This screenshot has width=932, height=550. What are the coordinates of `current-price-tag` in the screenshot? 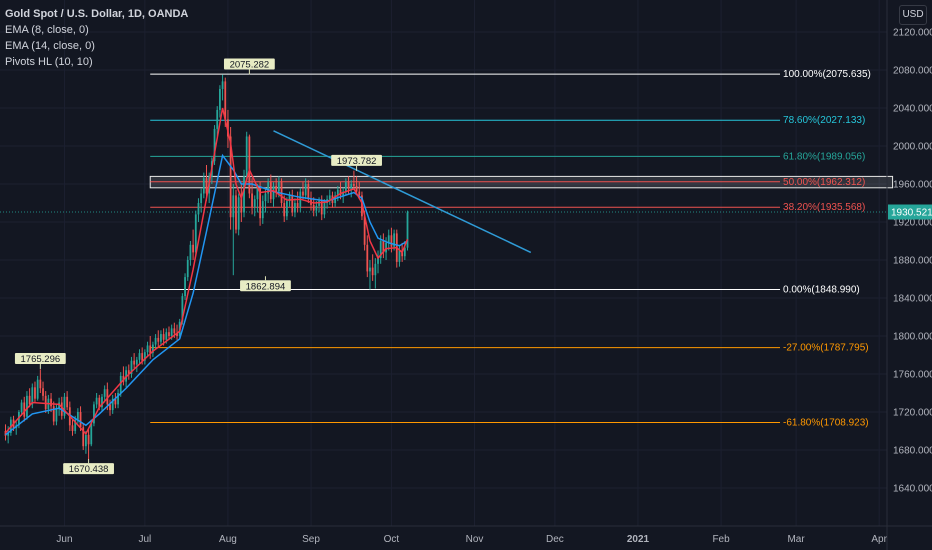 It's located at (910, 212).